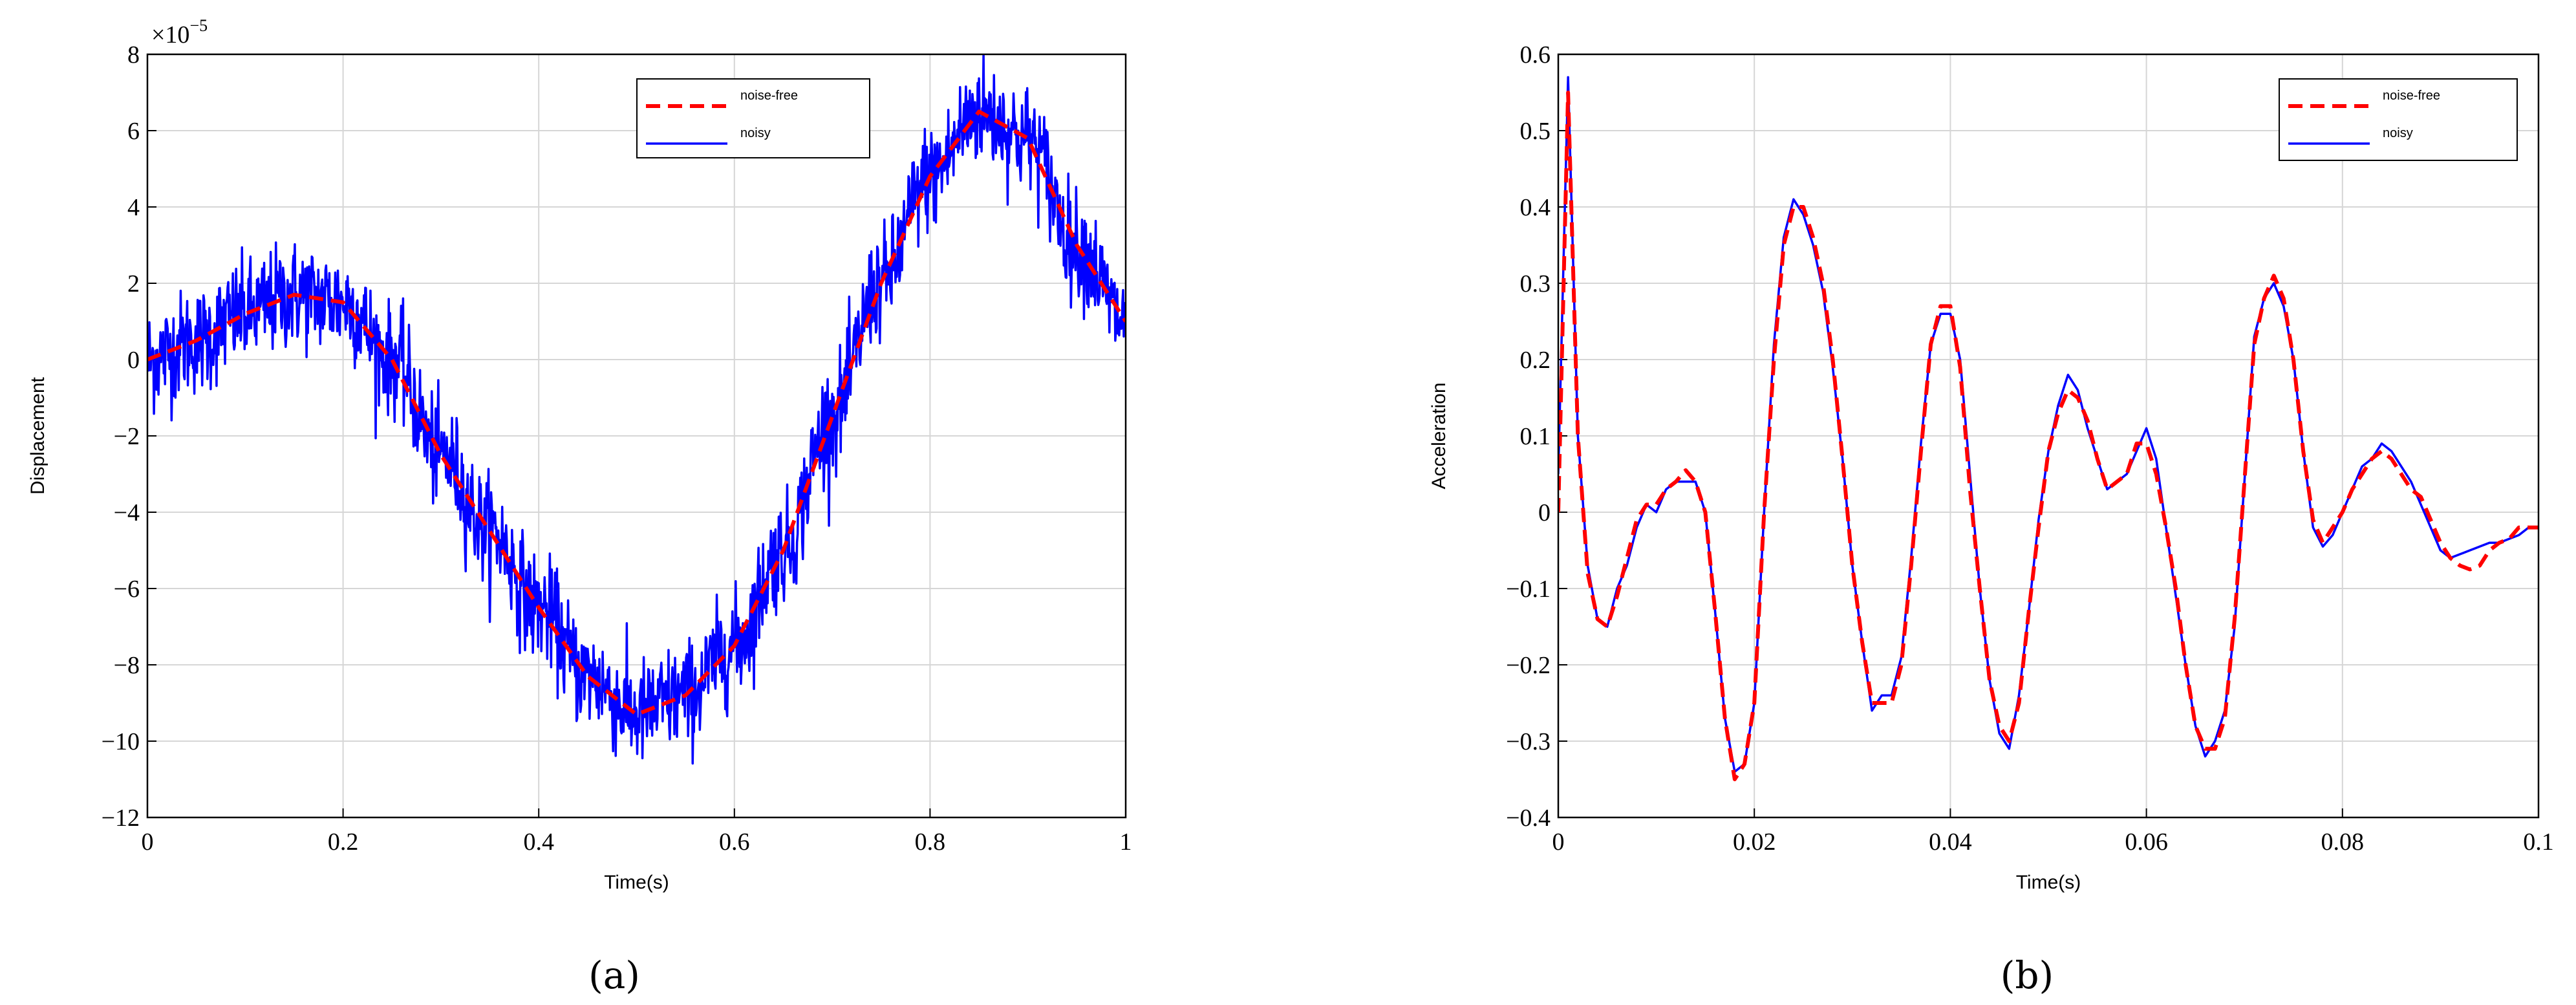  I want to click on y-axis-multiplier: ×10⁻⁵, so click(179, 32).